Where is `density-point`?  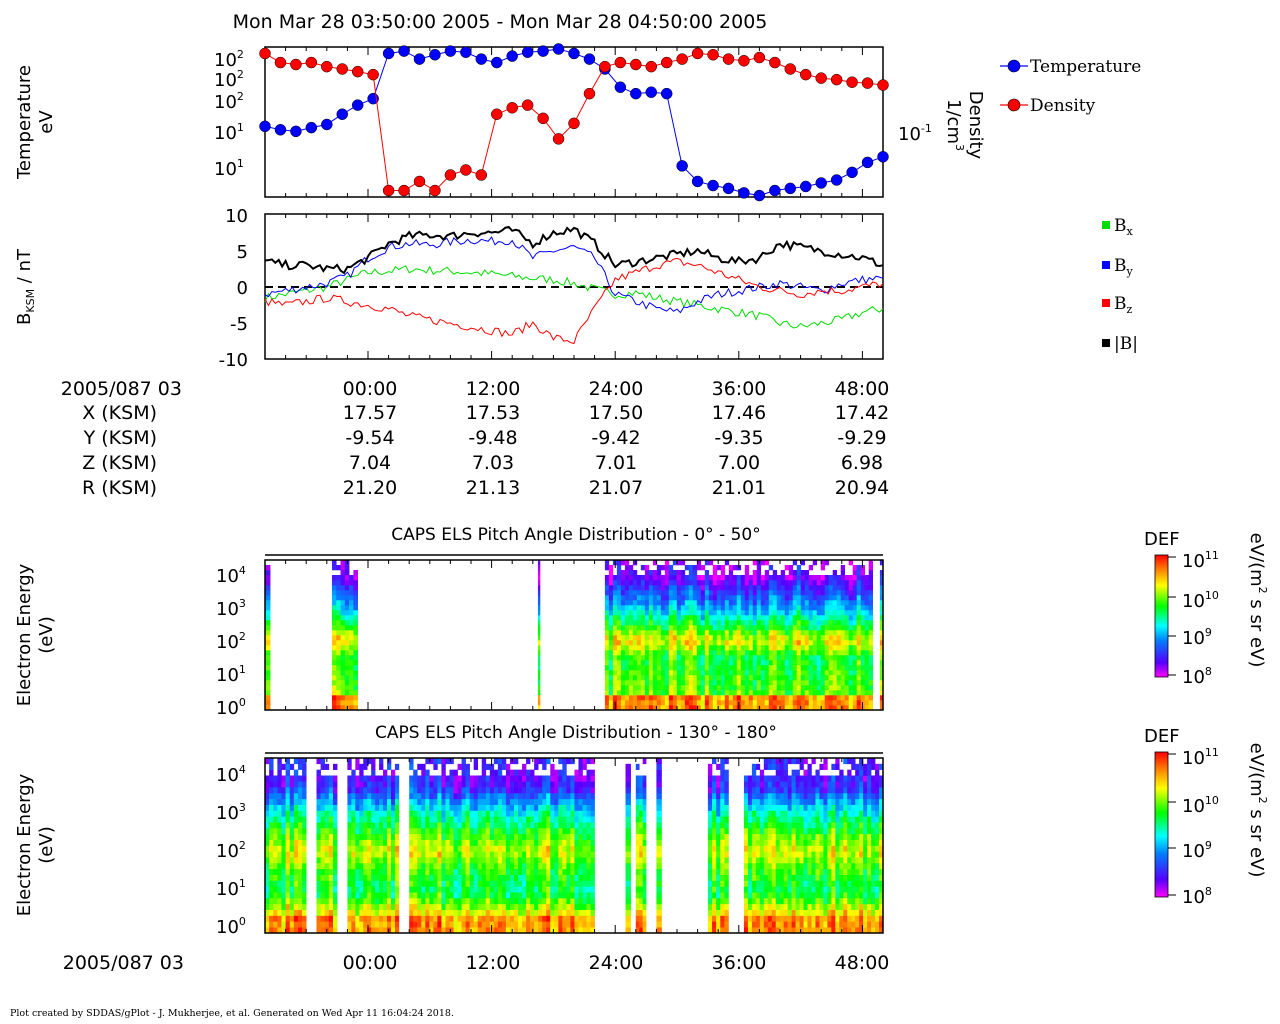
density-point is located at coordinates (775, 62).